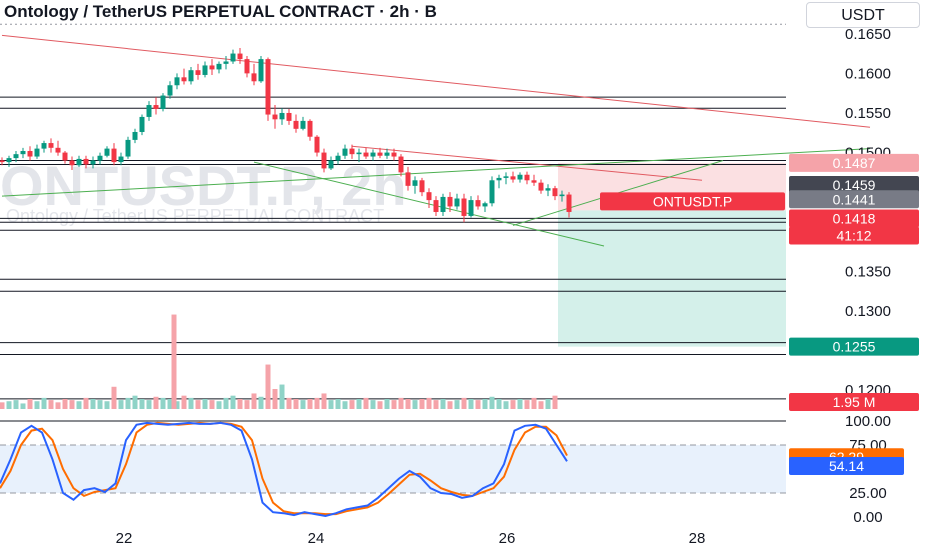 The height and width of the screenshot is (550, 932). I want to click on stoch-k-value-tag: 54.14, so click(846, 466).